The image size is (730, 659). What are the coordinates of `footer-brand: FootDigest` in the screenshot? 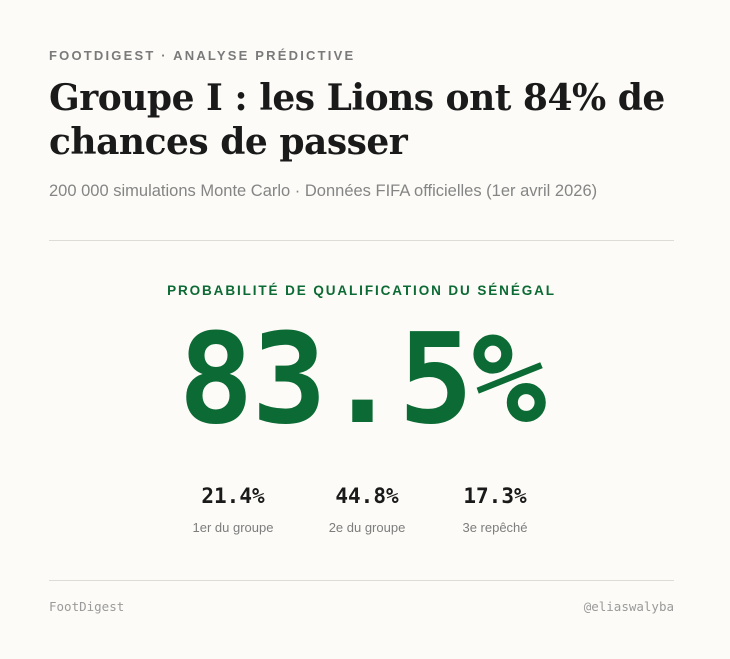 It's located at (87, 606).